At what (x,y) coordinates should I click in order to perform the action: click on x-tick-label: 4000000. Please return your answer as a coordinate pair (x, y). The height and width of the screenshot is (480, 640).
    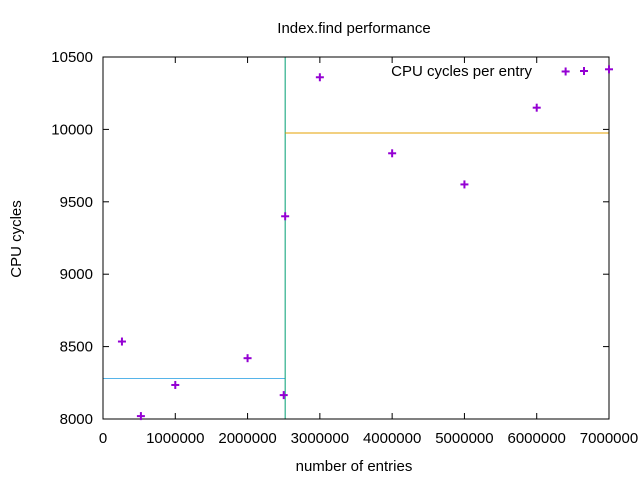
    Looking at the image, I should click on (392, 438).